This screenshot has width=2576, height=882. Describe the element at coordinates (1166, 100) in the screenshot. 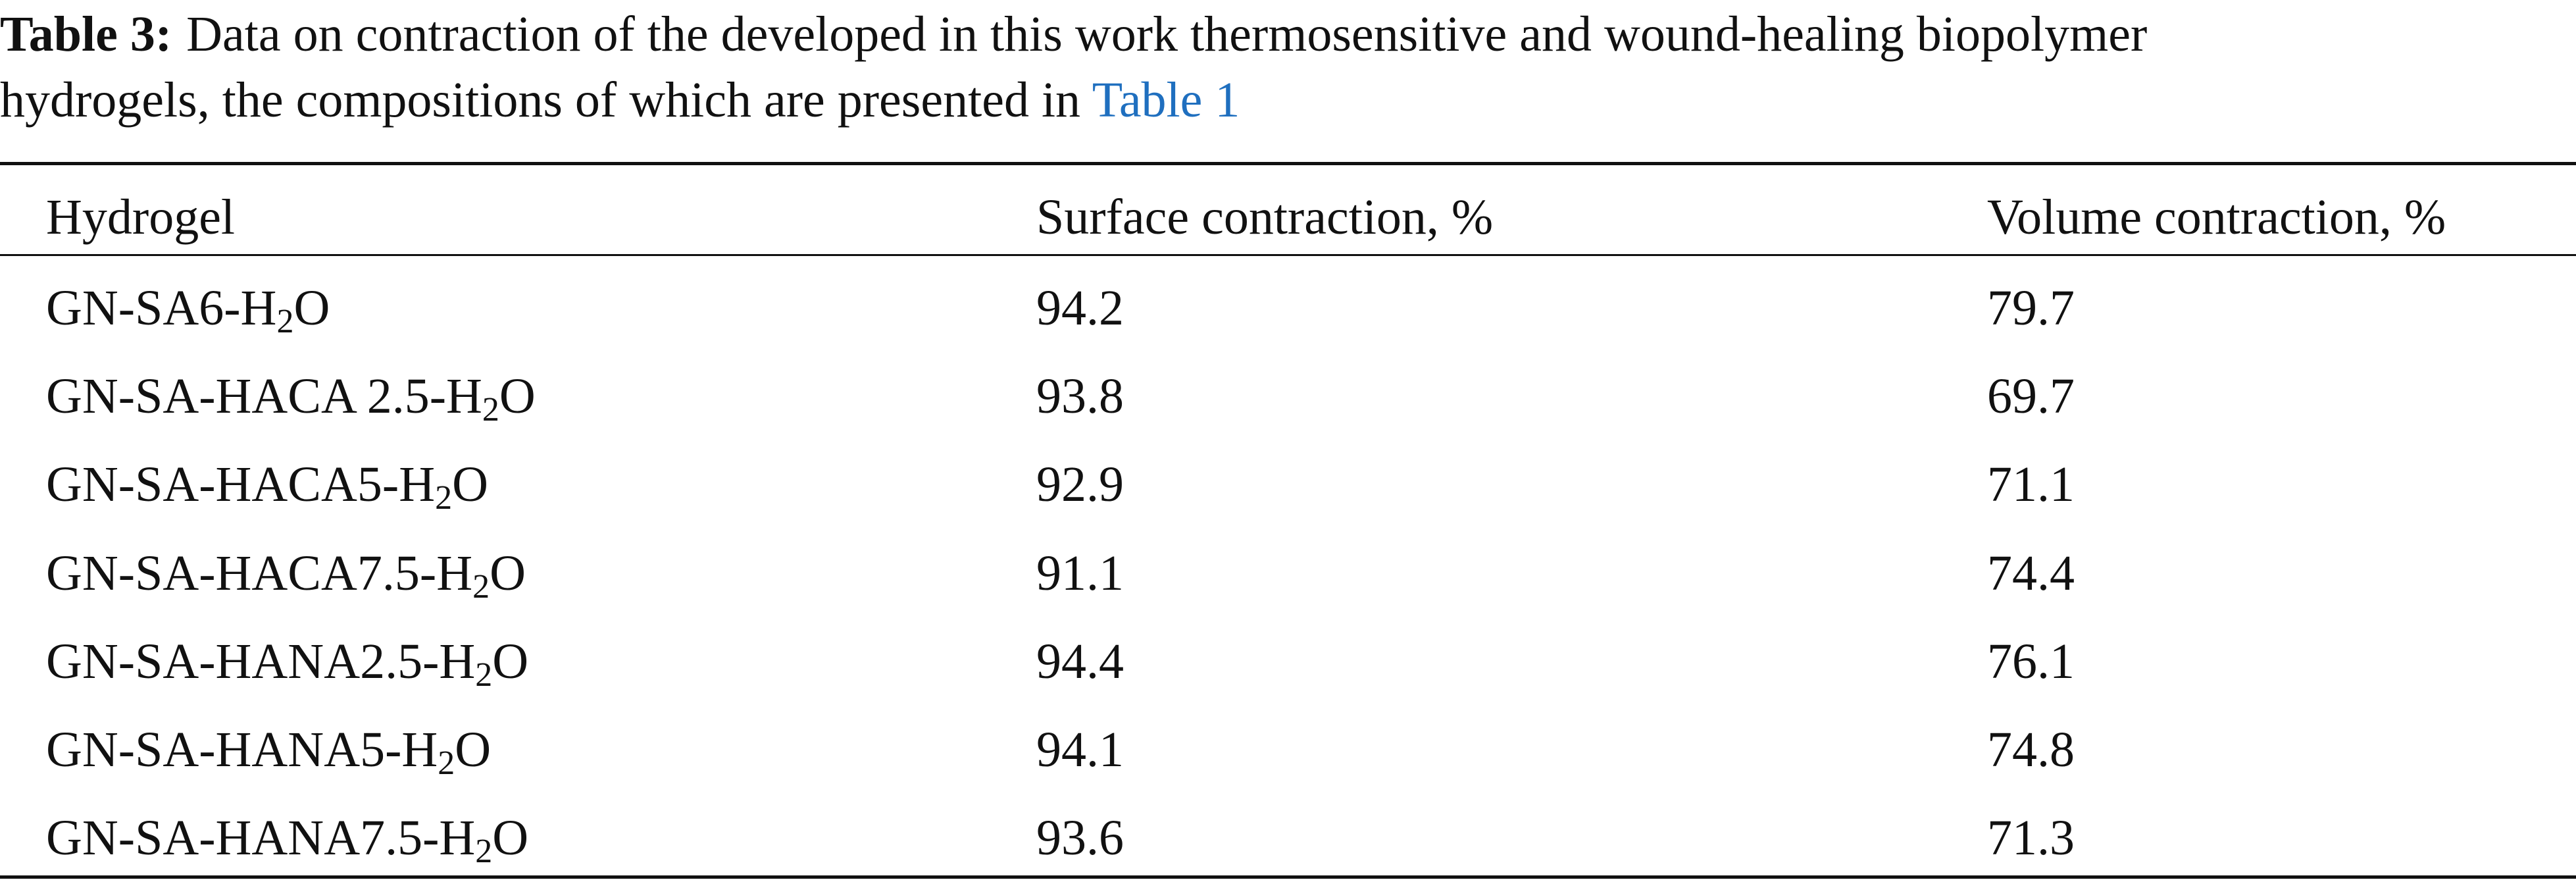

I see `table-link: Table 1` at that location.